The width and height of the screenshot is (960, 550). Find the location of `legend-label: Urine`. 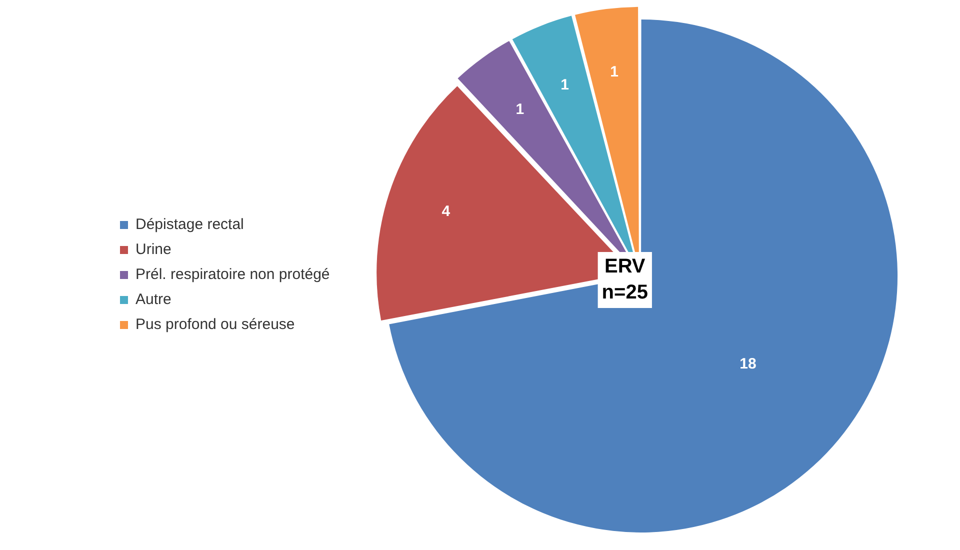

legend-label: Urine is located at coordinates (154, 249).